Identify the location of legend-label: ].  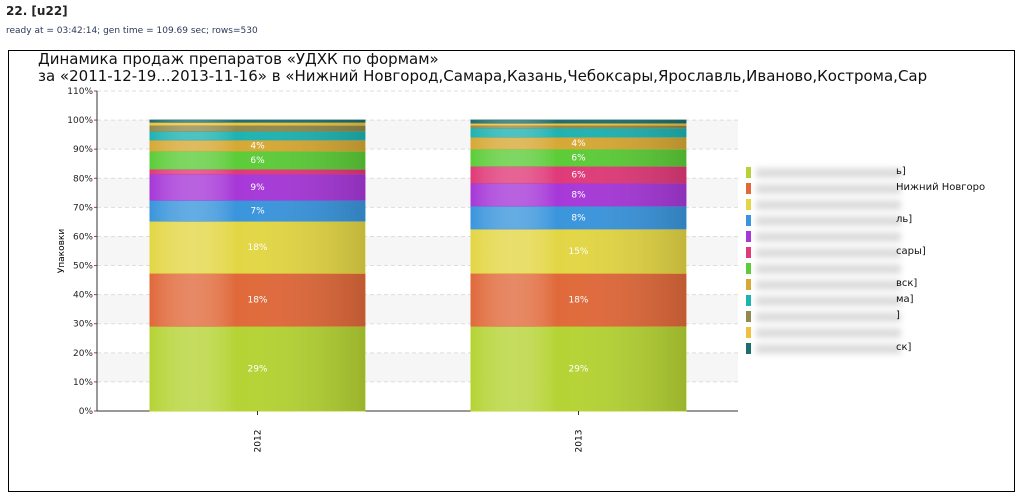
(898, 315).